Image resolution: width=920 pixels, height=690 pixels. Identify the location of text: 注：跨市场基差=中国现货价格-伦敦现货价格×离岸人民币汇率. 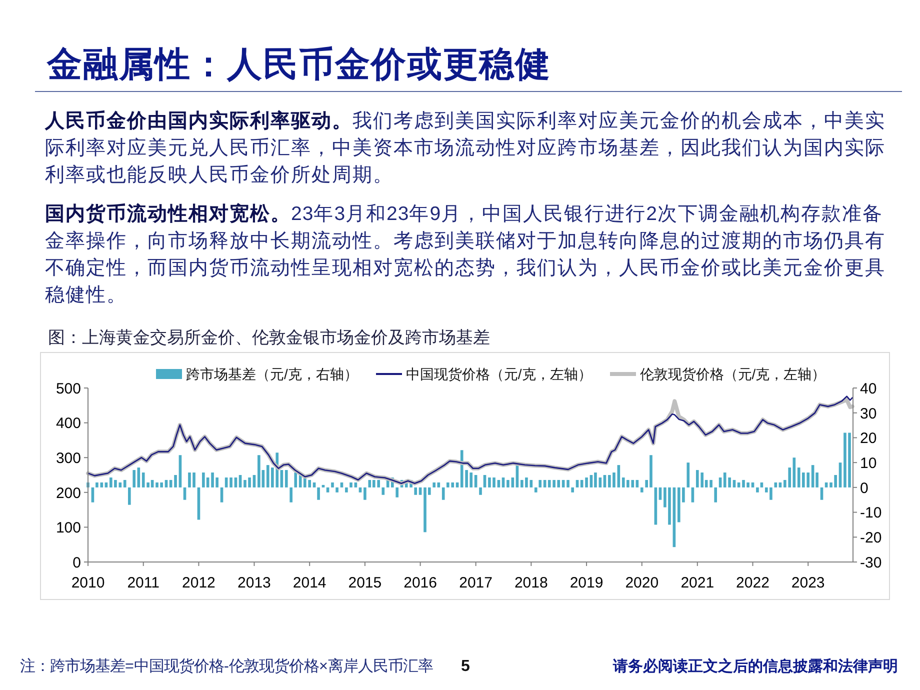
(226, 667).